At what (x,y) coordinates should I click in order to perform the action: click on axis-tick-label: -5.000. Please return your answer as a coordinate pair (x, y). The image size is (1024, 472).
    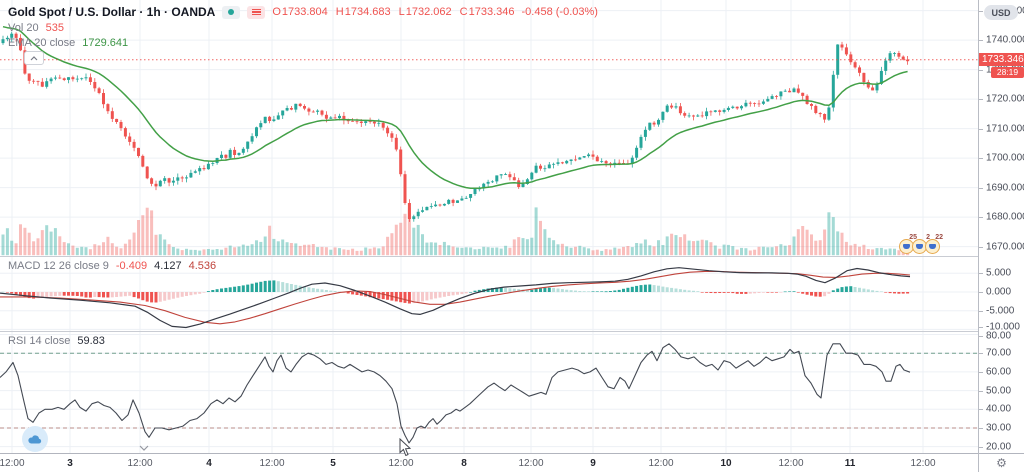
    Looking at the image, I should click on (1000, 311).